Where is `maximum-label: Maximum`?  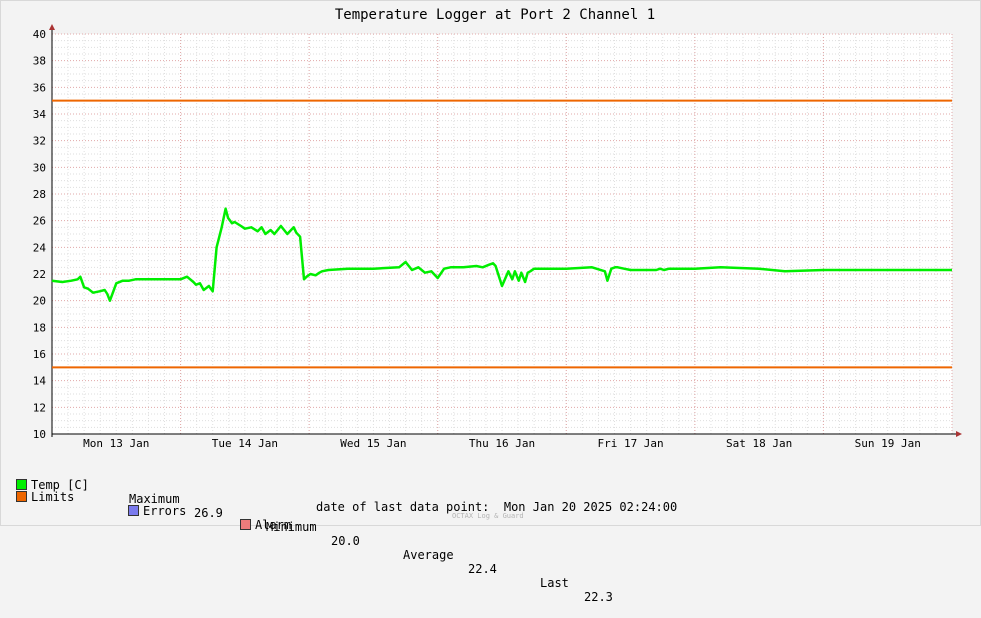
maximum-label: Maximum is located at coordinates (154, 499).